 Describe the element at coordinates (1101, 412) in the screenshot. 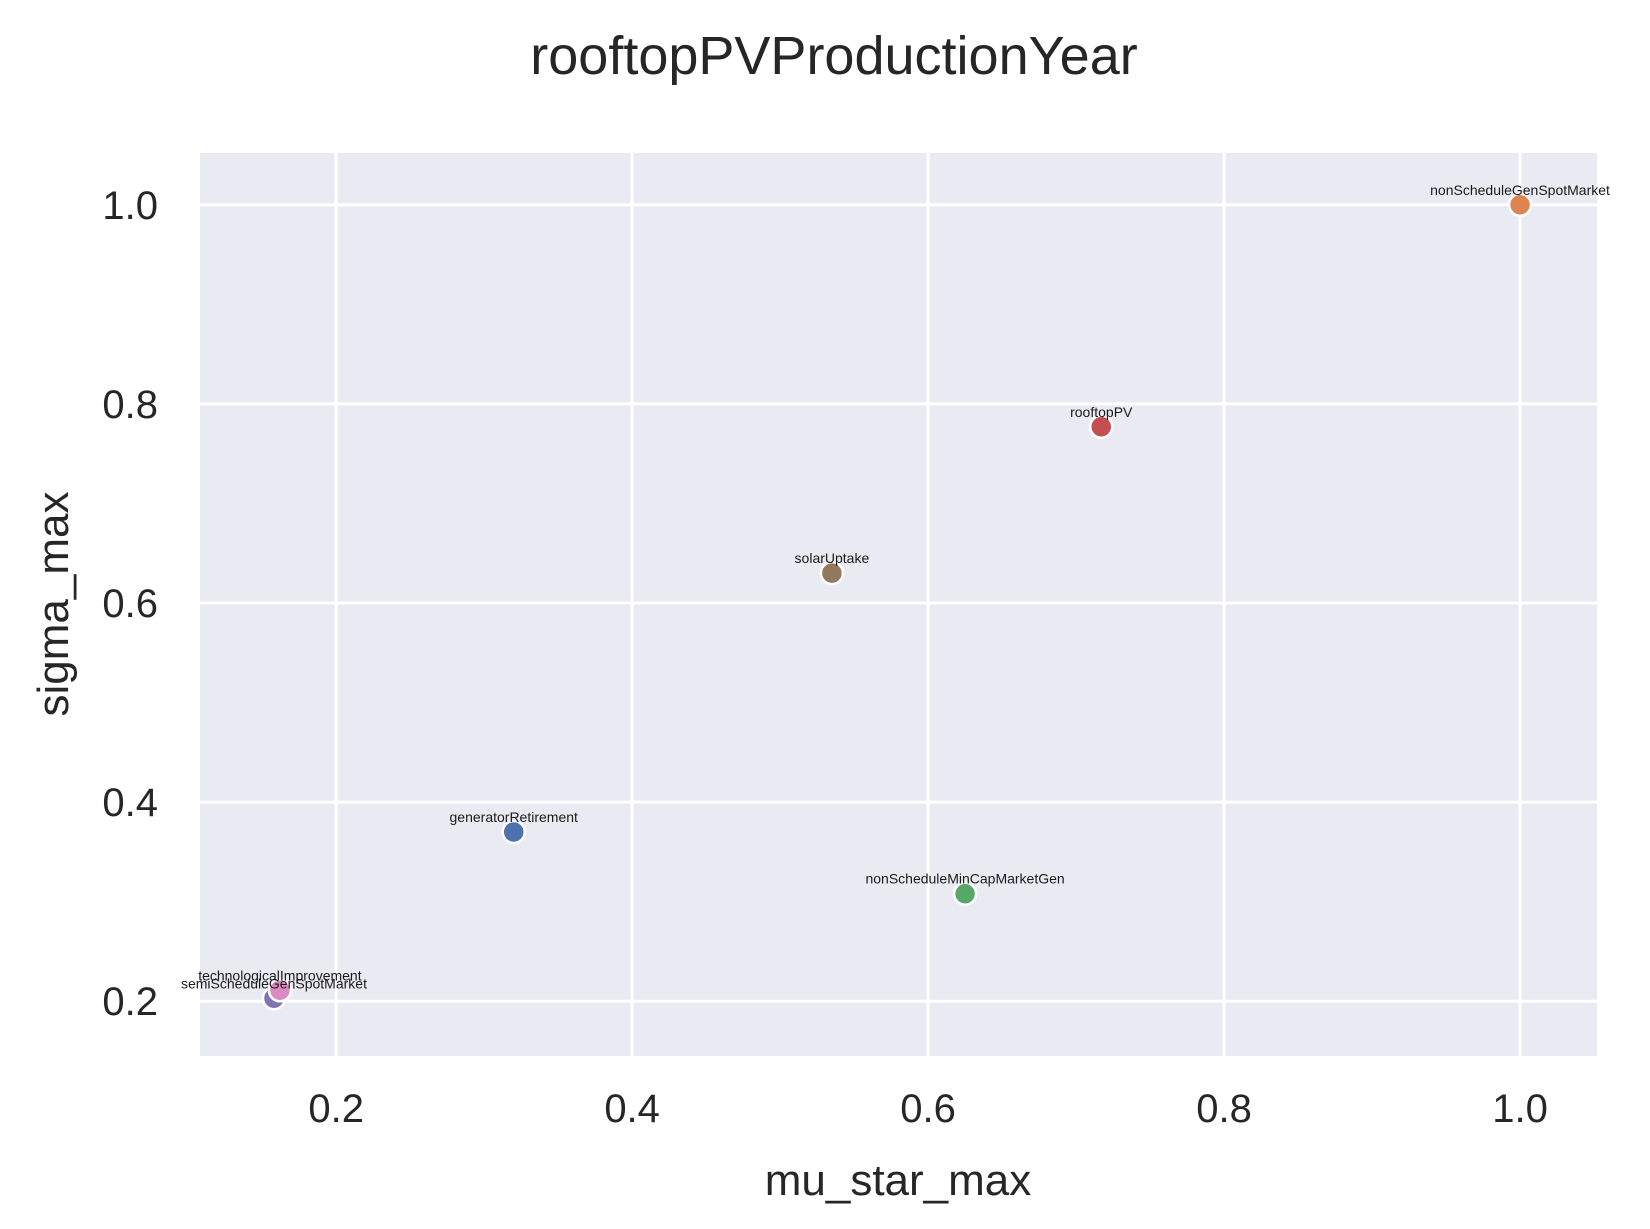

I see `point-label: rooftopPV` at that location.